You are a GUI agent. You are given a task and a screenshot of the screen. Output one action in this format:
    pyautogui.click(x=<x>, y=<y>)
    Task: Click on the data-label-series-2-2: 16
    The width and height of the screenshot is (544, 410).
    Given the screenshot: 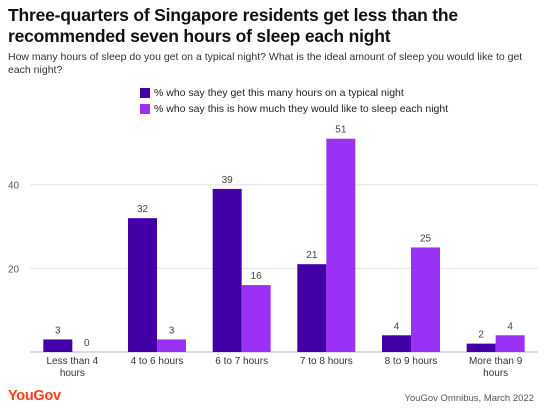 What is the action you would take?
    pyautogui.click(x=257, y=276)
    